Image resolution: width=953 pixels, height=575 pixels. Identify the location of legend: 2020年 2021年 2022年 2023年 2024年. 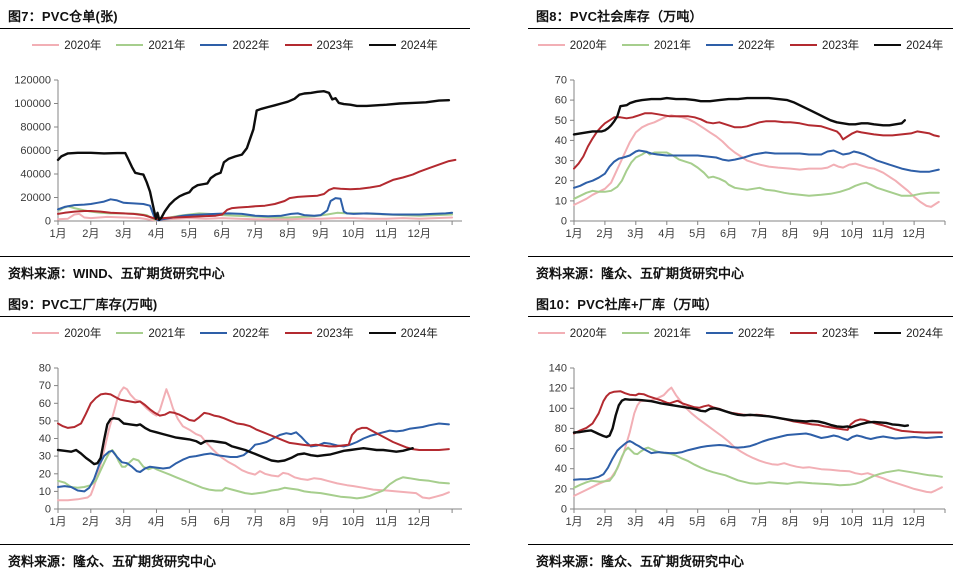
(235, 333).